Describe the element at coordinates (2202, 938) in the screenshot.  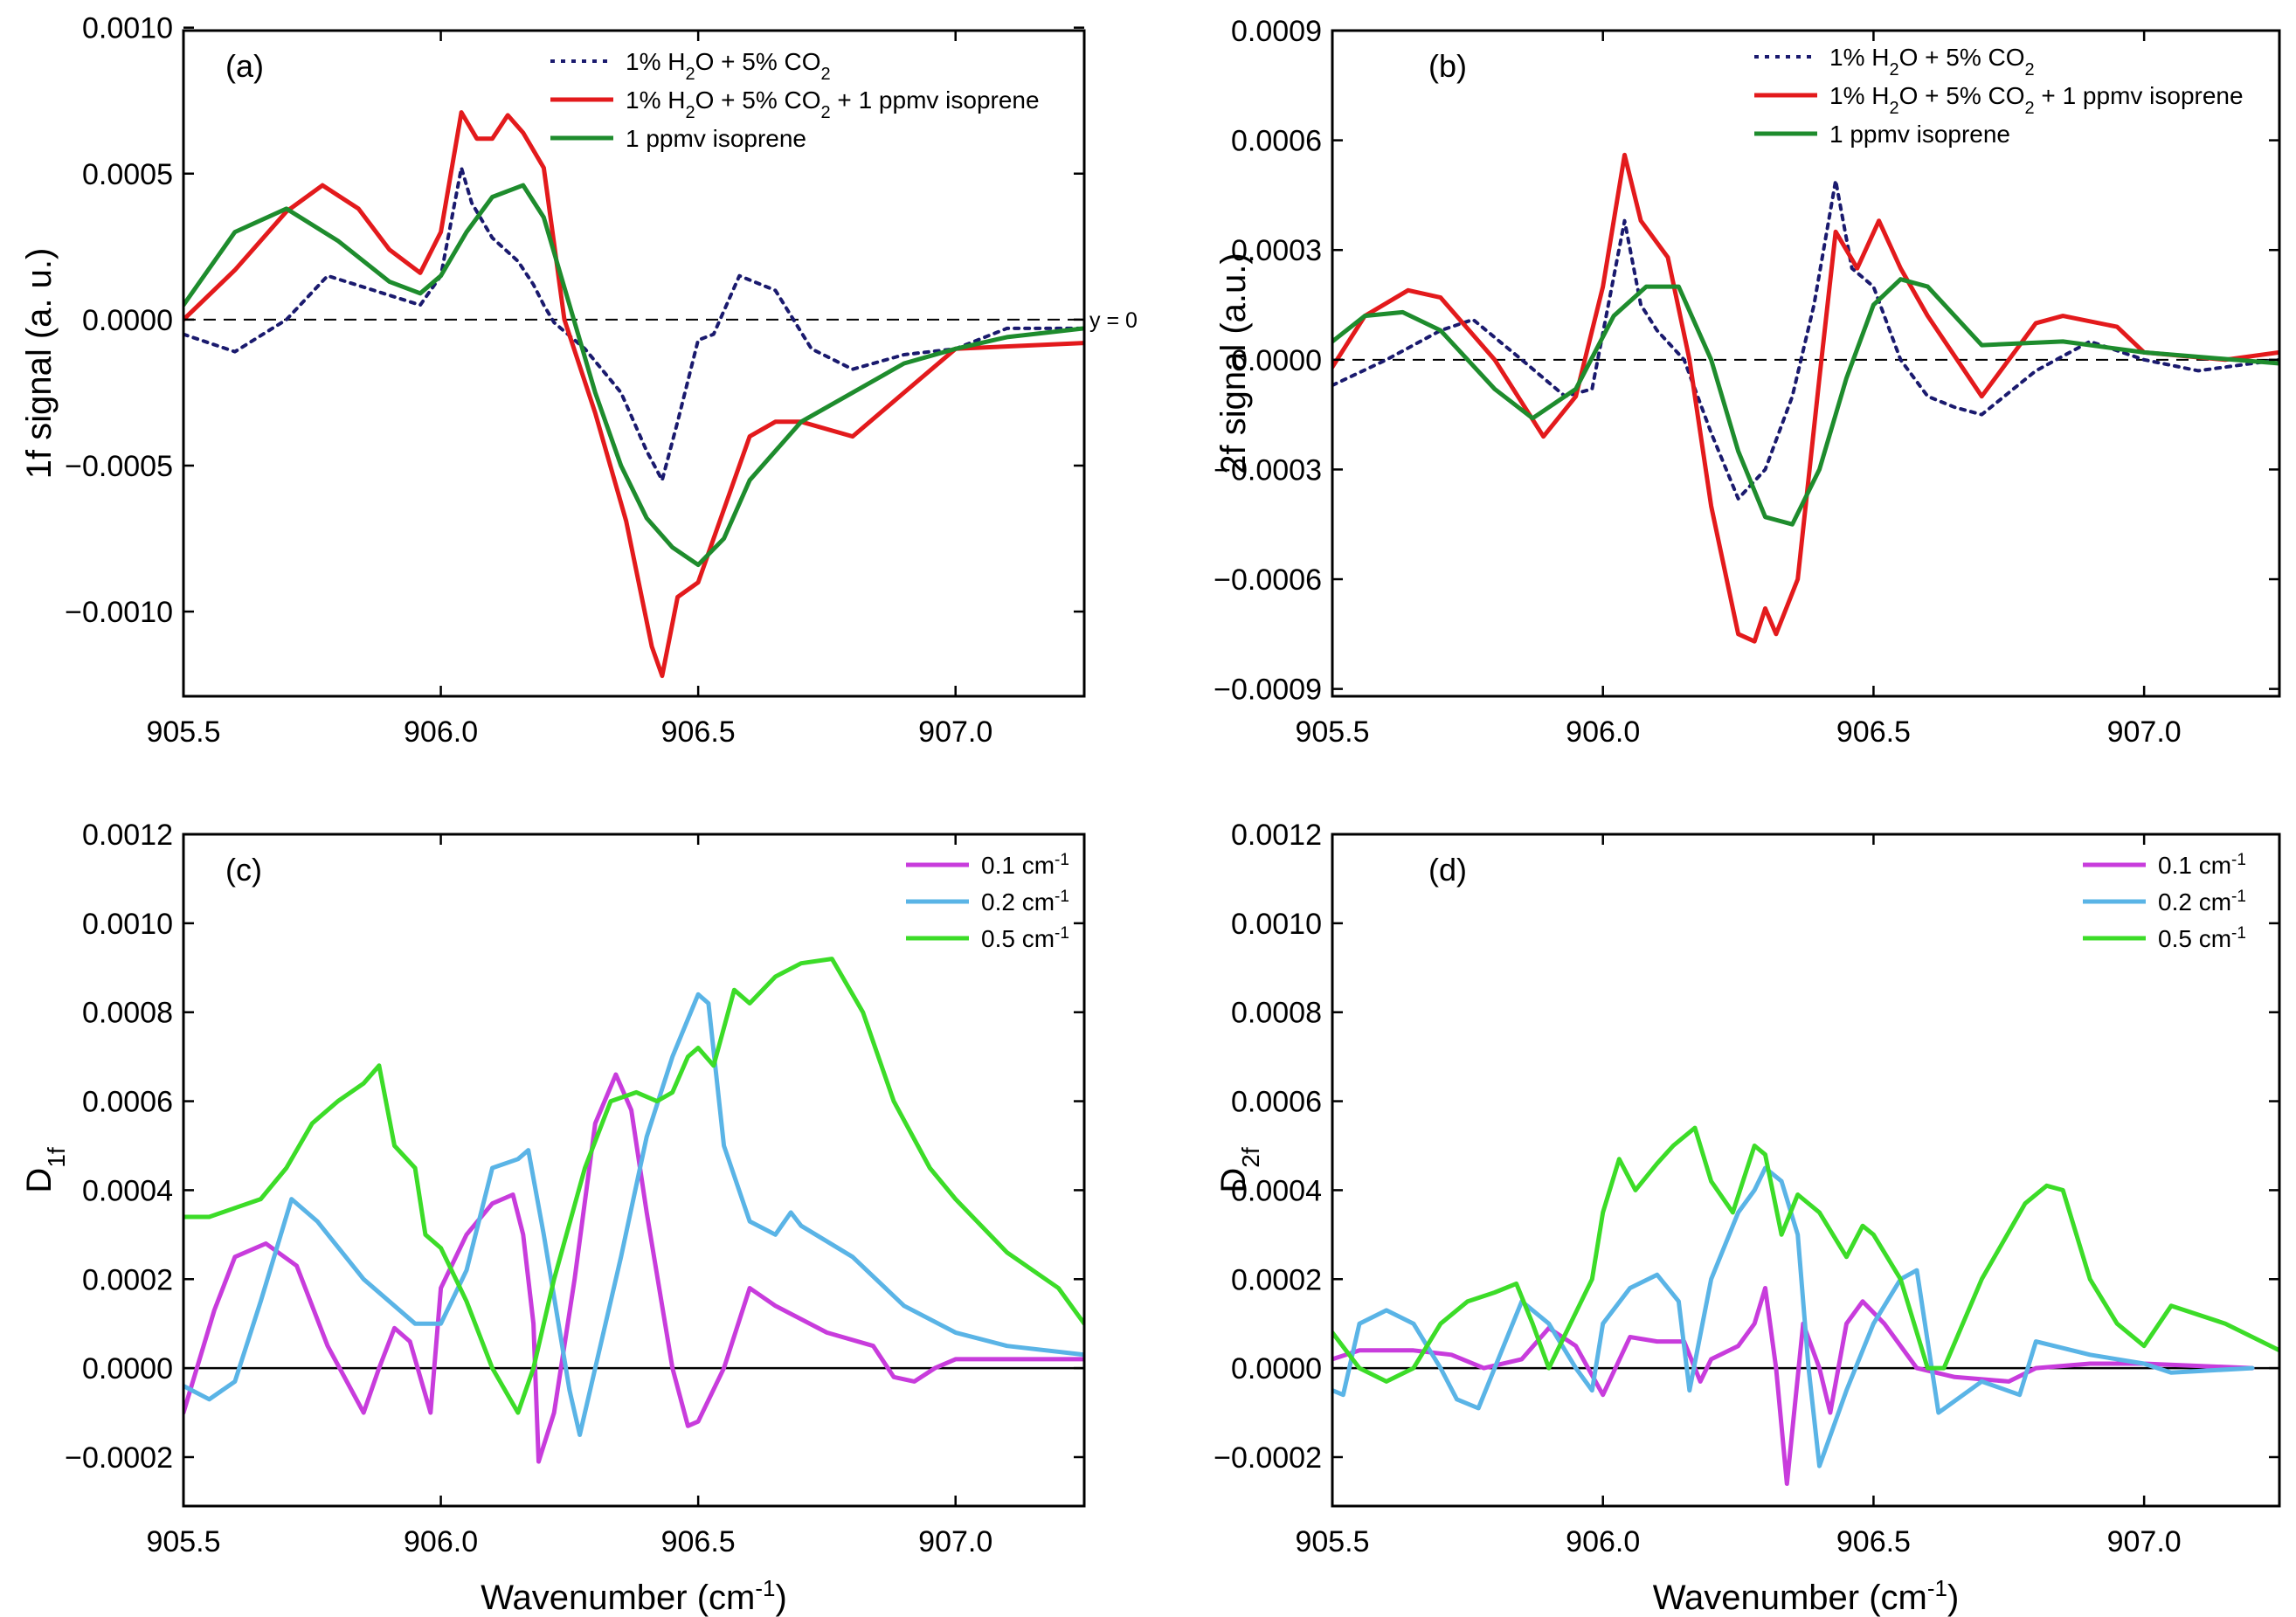
I see `panel-d-legend-label-0-5: 0.5 cm-1` at that location.